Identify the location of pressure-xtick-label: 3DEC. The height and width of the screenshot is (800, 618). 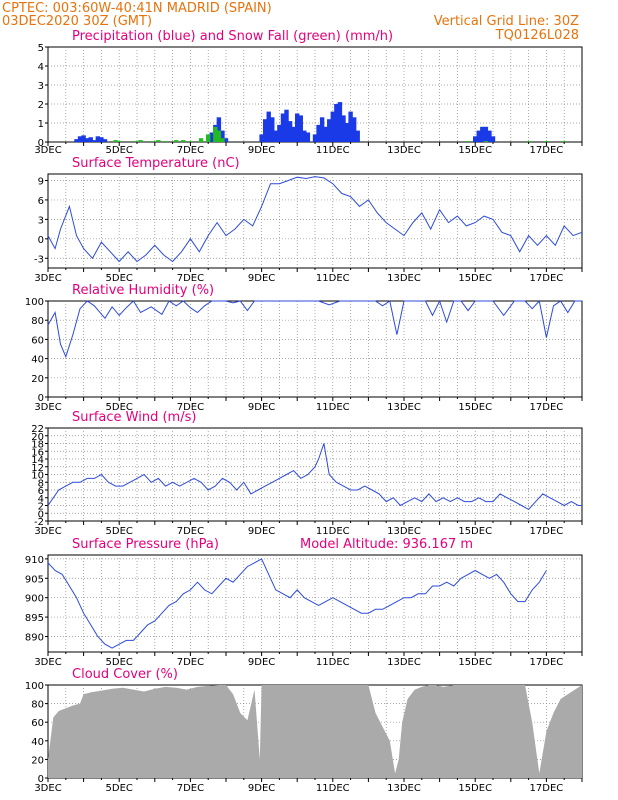
(47, 662).